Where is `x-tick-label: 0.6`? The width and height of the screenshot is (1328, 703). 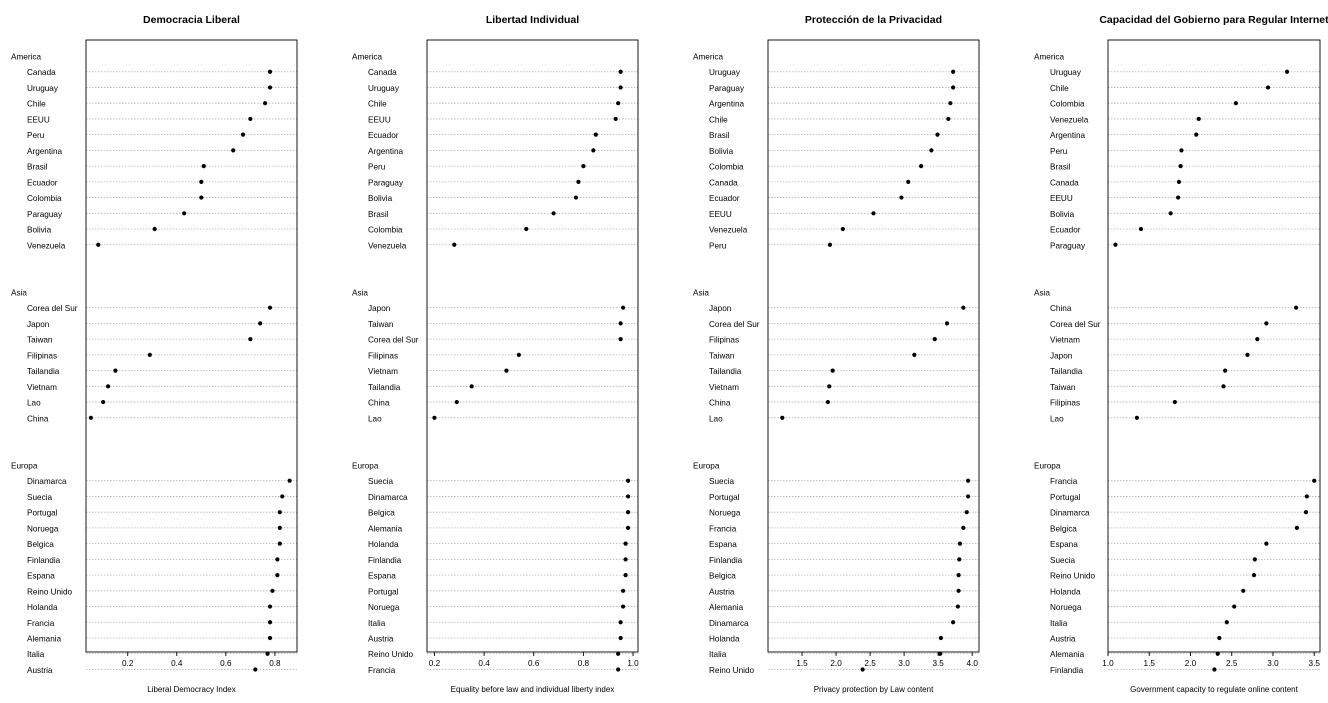 x-tick-label: 0.6 is located at coordinates (226, 663).